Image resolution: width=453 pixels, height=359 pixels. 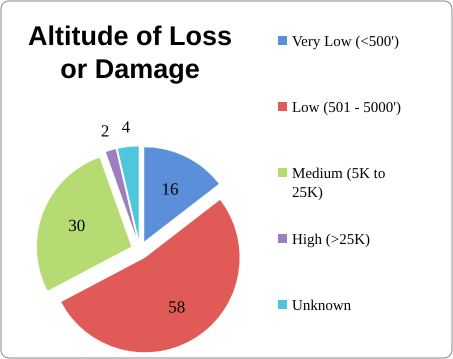 I want to click on chart-title: Altitude of Loss or Damage, so click(x=130, y=52).